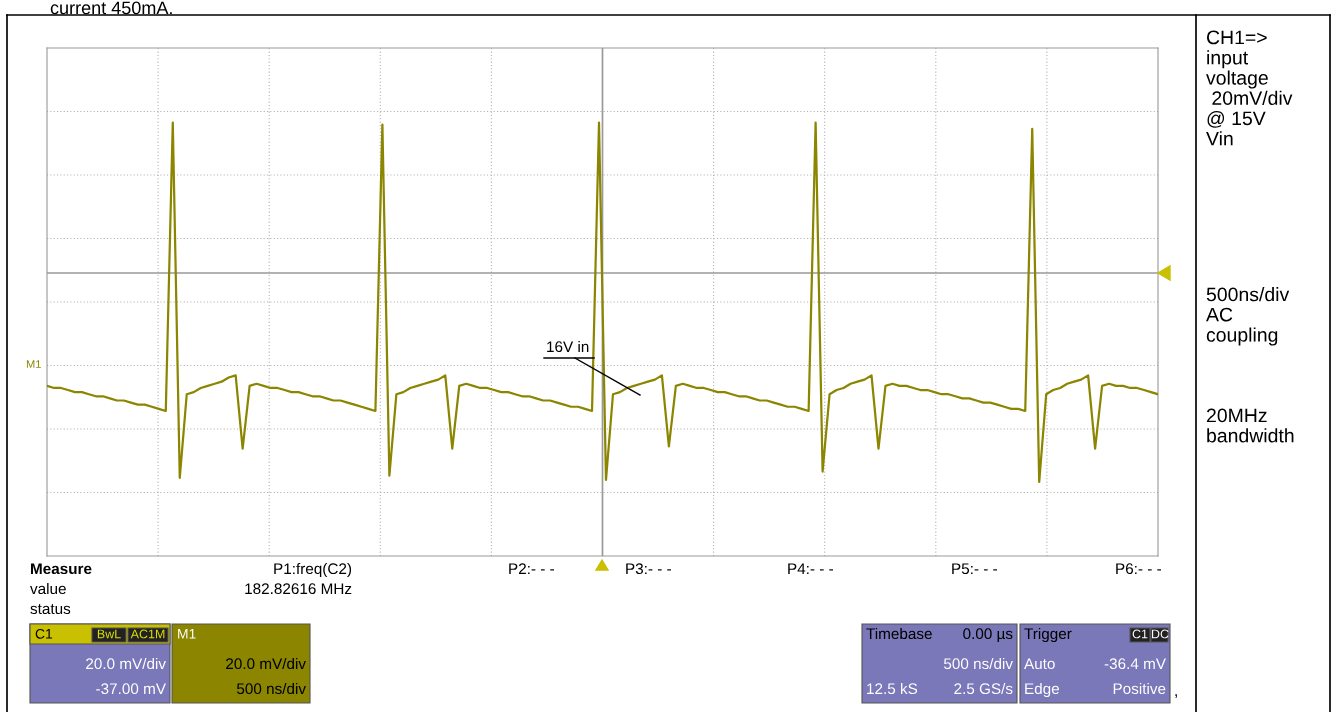 This screenshot has width=1336, height=712. I want to click on text: status, so click(50, 609).